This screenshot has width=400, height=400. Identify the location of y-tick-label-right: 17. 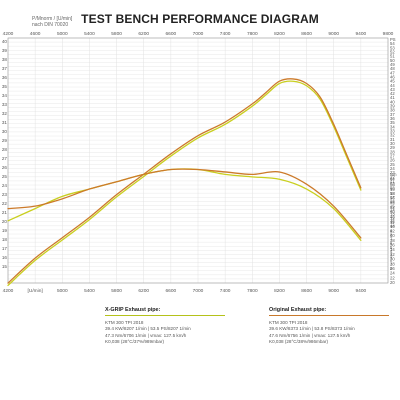
(392, 197).